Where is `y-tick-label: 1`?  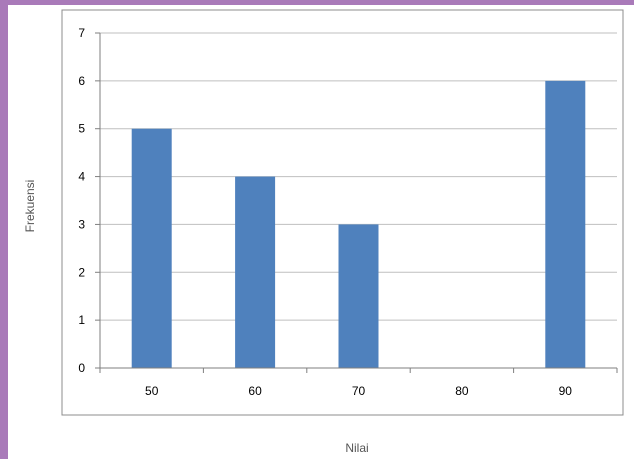 y-tick-label: 1 is located at coordinates (81, 320).